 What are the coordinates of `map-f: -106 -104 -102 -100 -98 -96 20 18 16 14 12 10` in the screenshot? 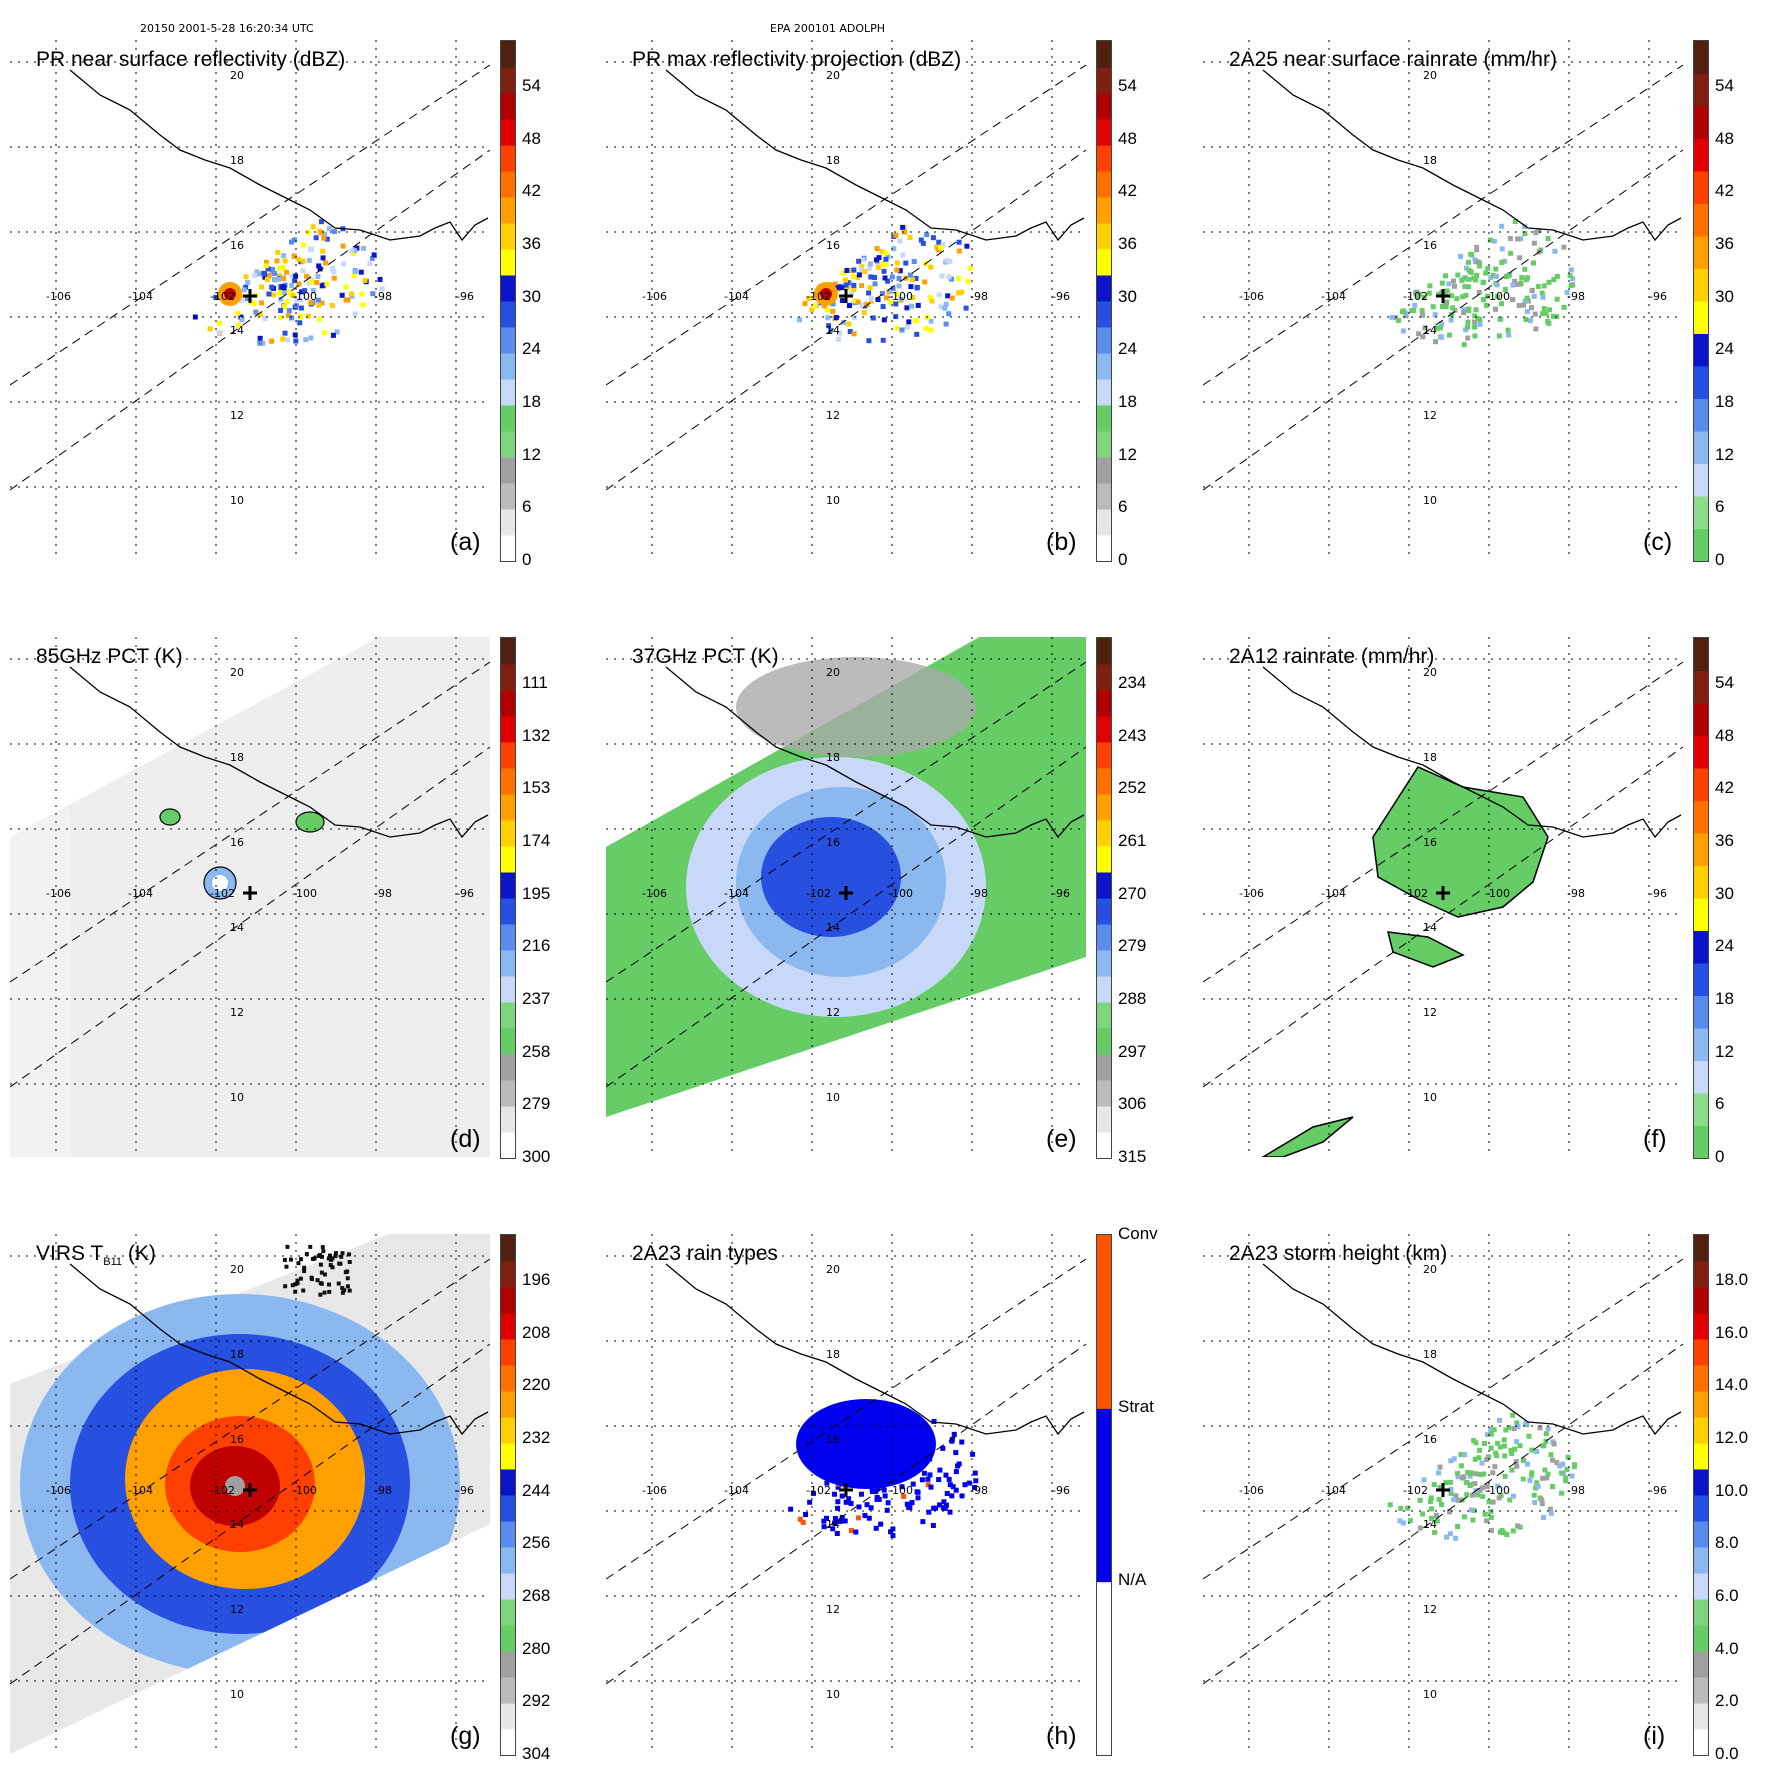 It's located at (1443, 897).